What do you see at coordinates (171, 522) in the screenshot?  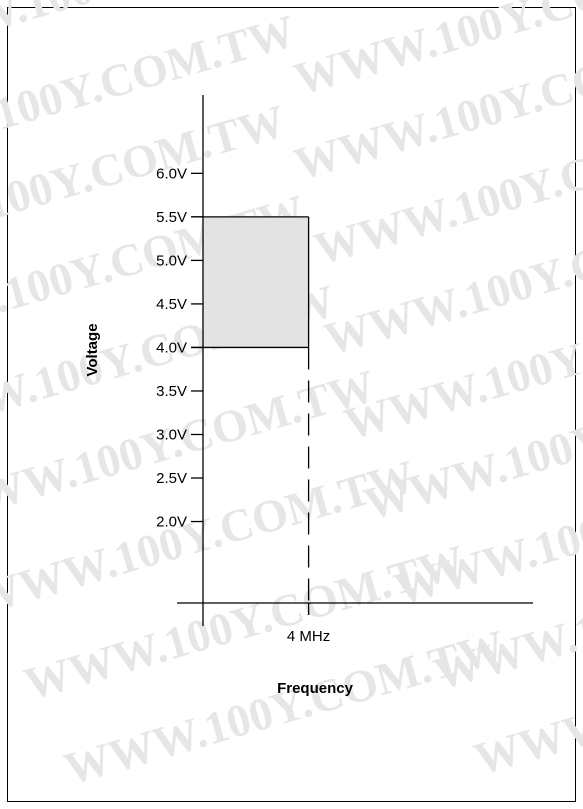 I see `y-tick-label: 2.0V` at bounding box center [171, 522].